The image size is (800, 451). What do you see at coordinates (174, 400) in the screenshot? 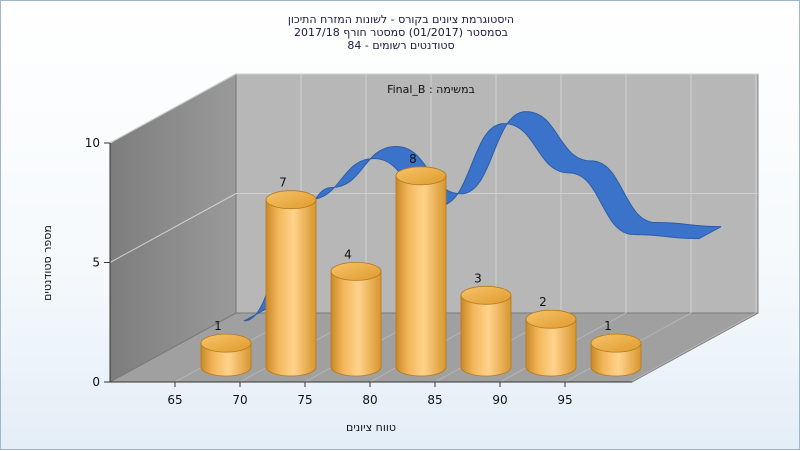
I see `x-tick-label: 65` at bounding box center [174, 400].